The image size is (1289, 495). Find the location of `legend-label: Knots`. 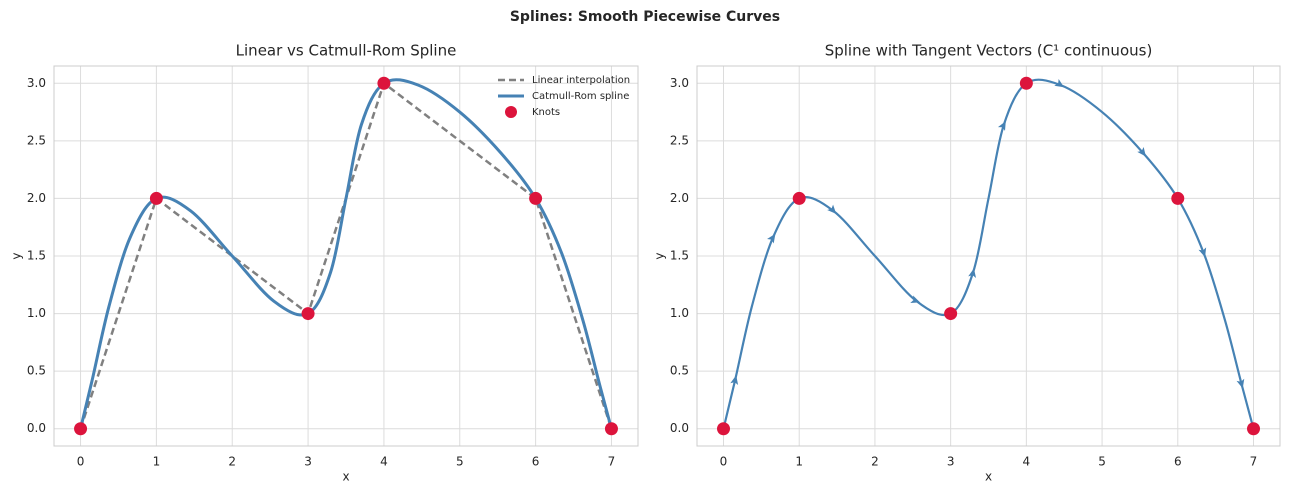

legend-label: Knots is located at coordinates (546, 112).